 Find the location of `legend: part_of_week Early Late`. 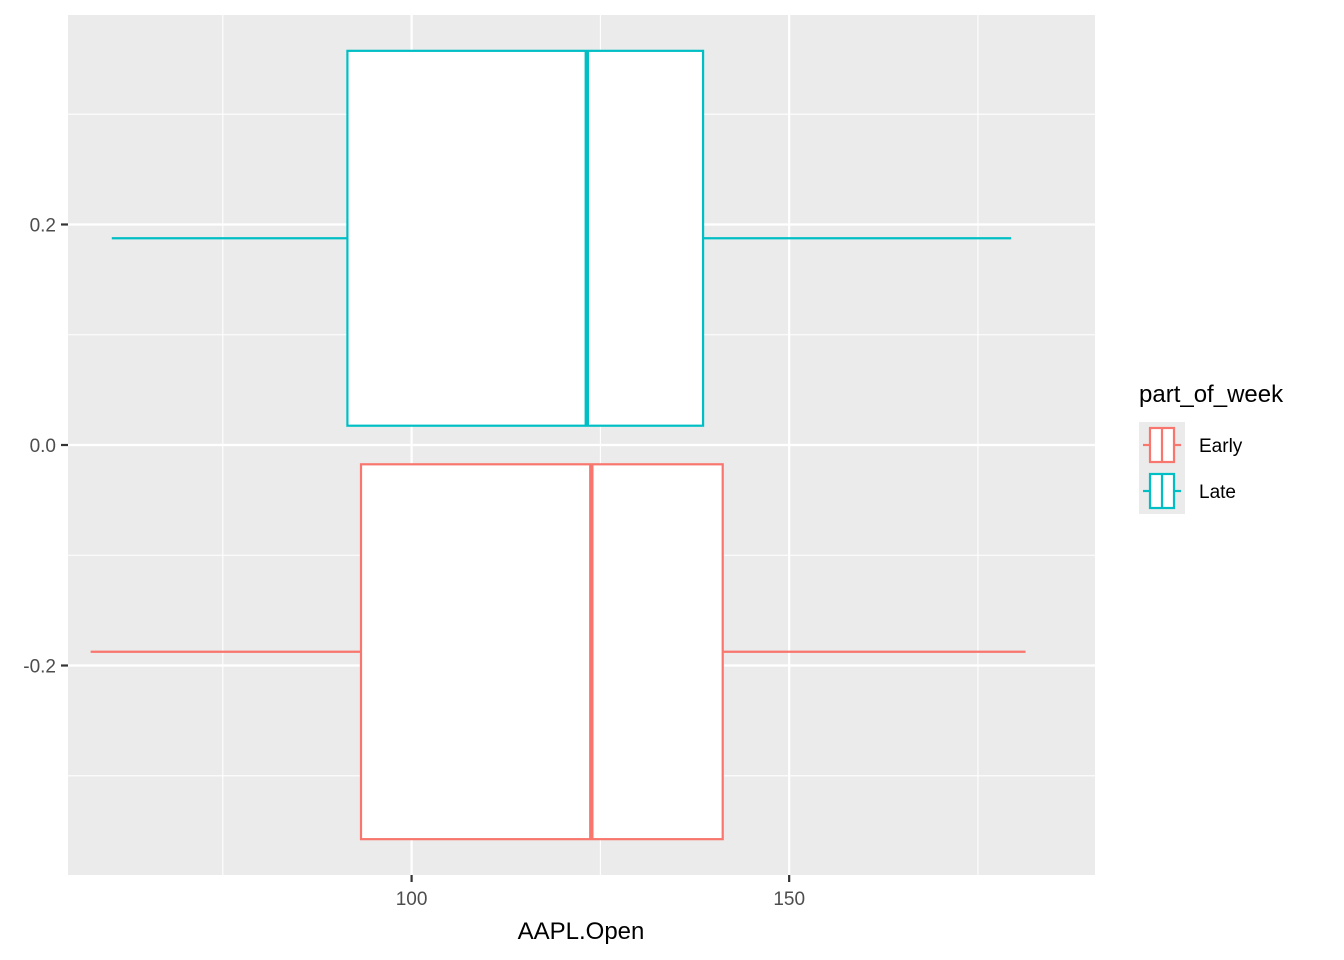

legend: part_of_week Early Late is located at coordinates (1211, 447).